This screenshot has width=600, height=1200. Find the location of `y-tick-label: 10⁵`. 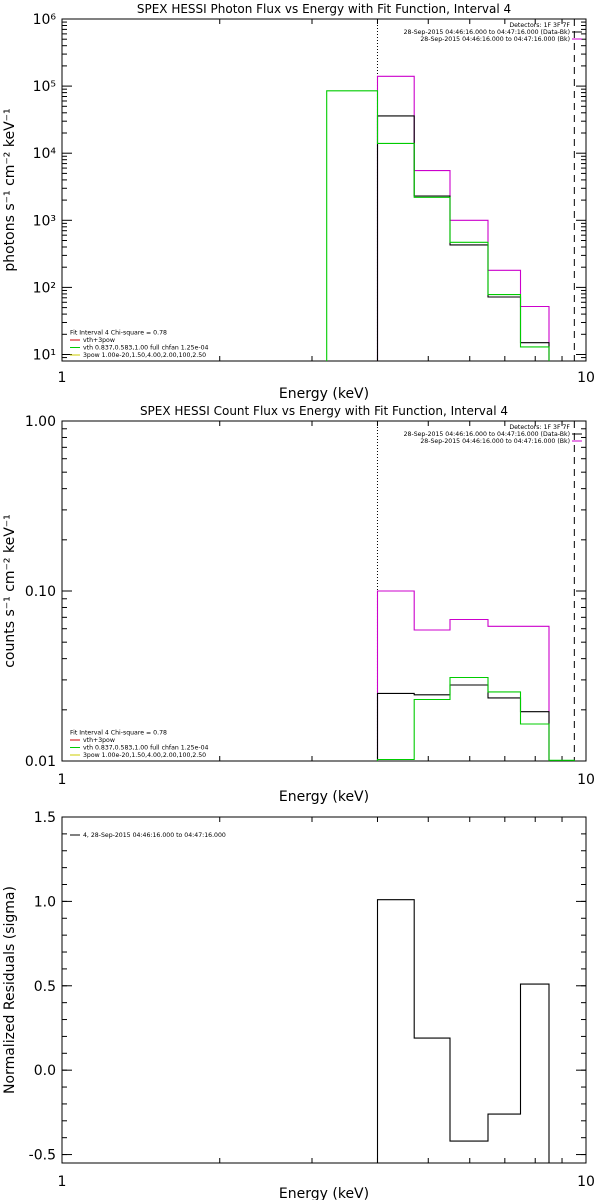

y-tick-label: 10⁵ is located at coordinates (44, 87).